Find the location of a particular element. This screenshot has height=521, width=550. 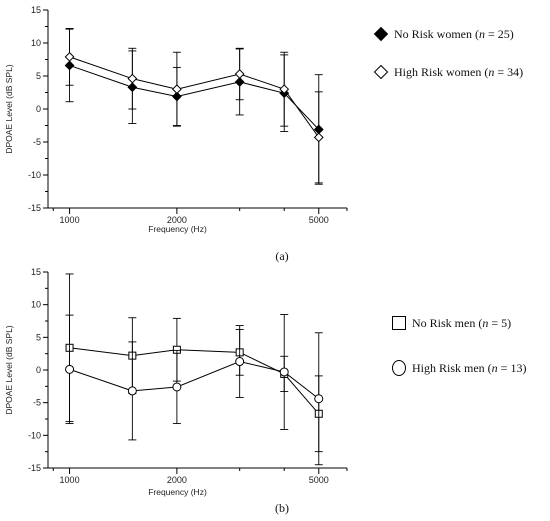

legend-label-text: No Risk men ( is located at coordinates (447, 323).